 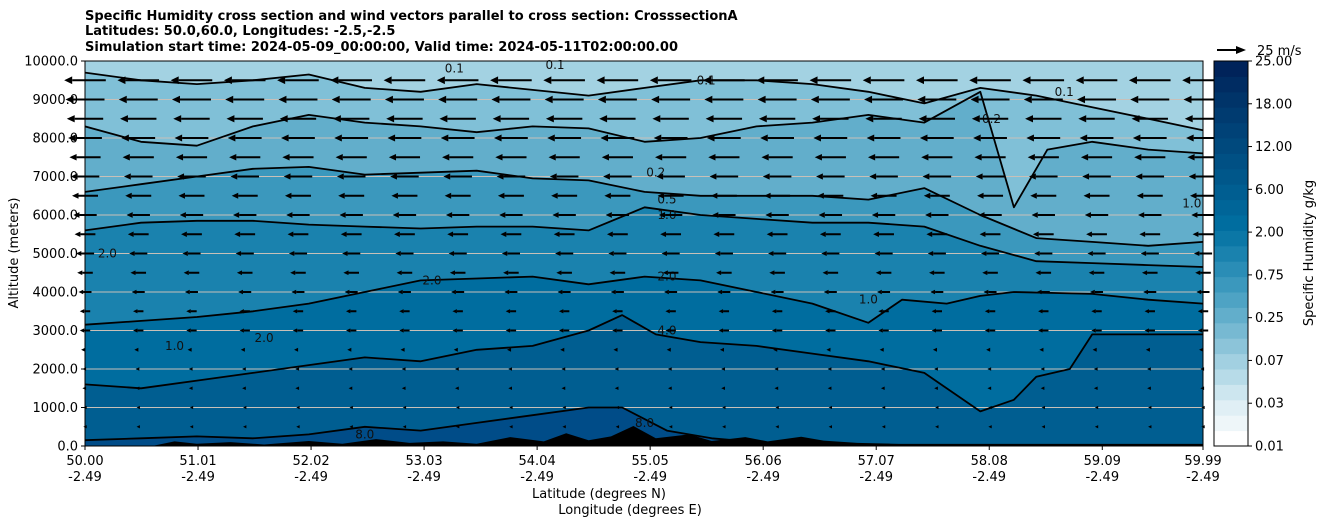 What do you see at coordinates (56, 331) in the screenshot?
I see `y-tick-label: 3000.0` at bounding box center [56, 331].